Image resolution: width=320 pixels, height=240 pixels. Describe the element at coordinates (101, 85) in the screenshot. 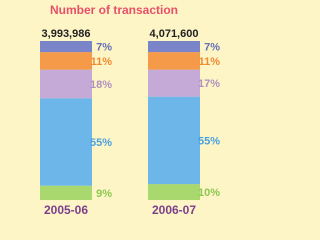

I see `value-label: 18%` at that location.